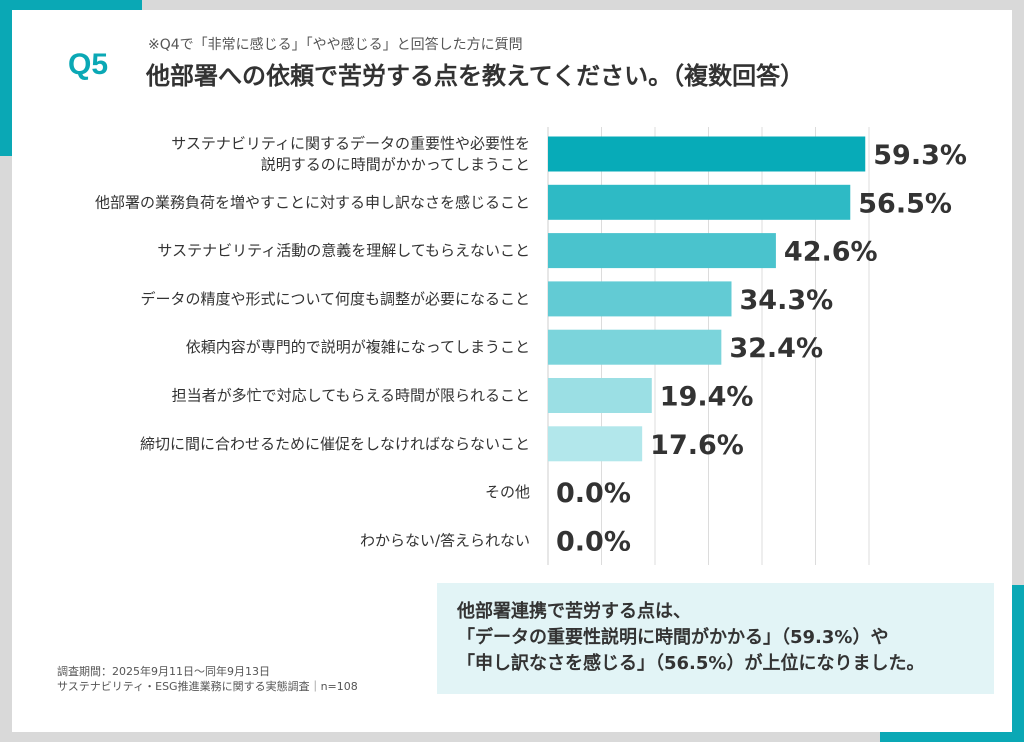  Describe the element at coordinates (207, 686) in the screenshot. I see `survey-name: サステナビリティ・ESG推進業務に関する実態調査｜n=108` at that location.